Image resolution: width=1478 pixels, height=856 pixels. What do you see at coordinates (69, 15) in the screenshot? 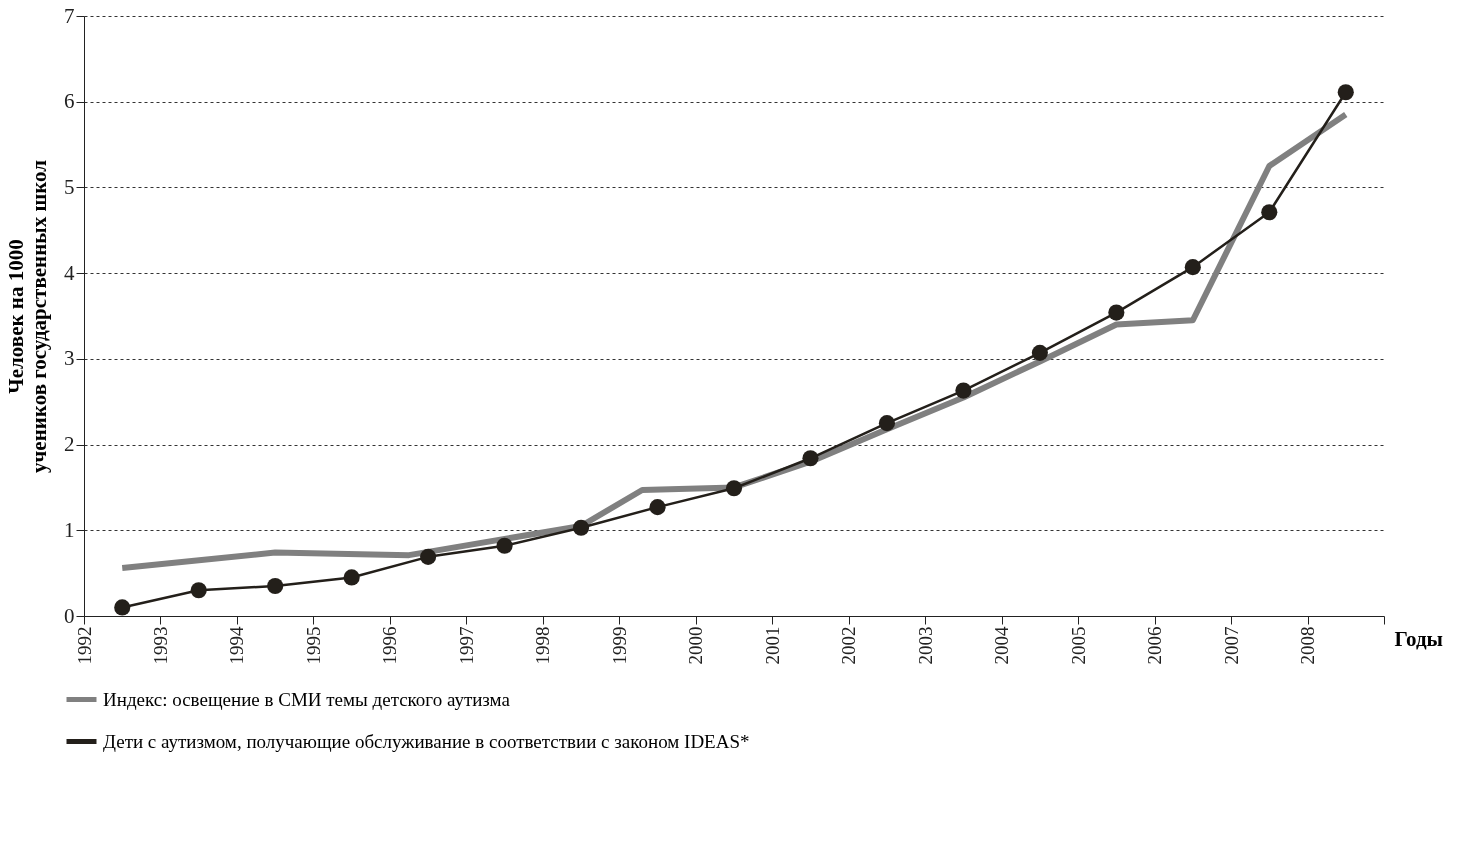
I see `y-tick-label: 7` at bounding box center [69, 15].